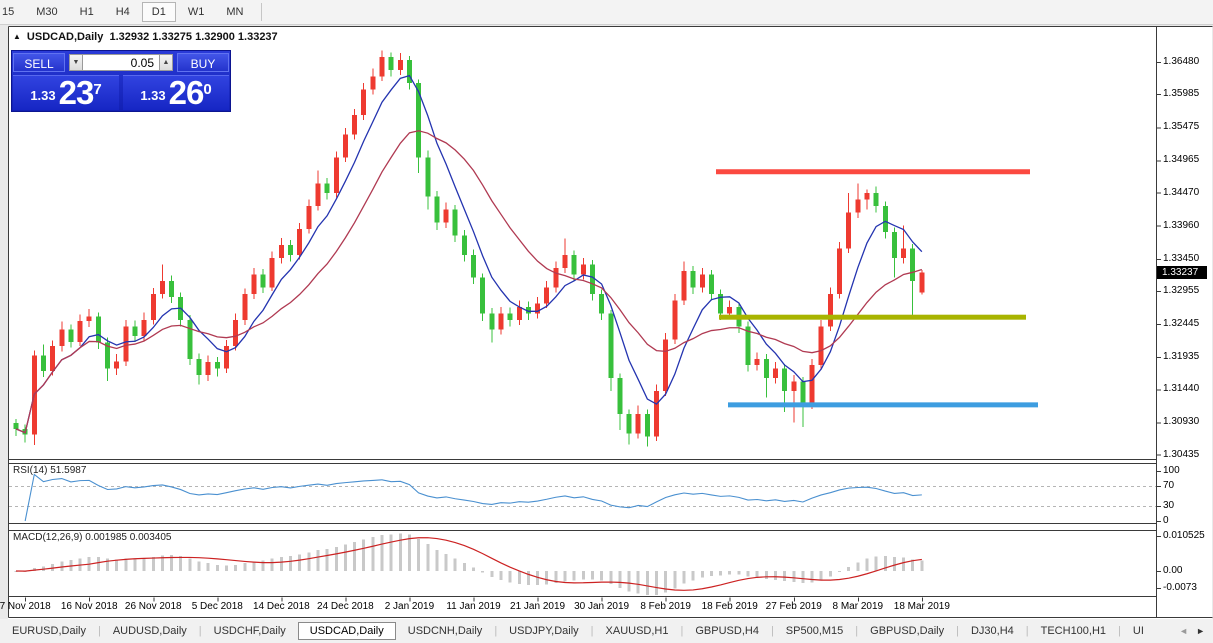  I want to click on date-axis-label: 5 Dec 2018, so click(217, 606).